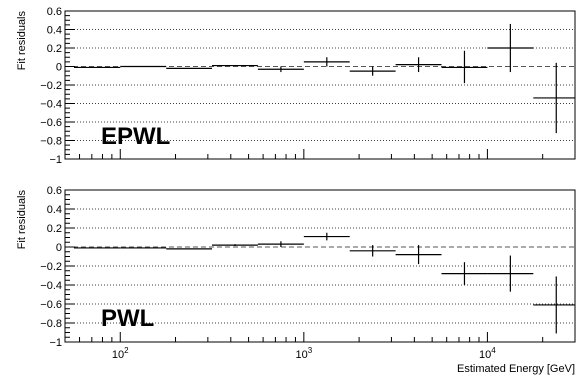 The image size is (581, 380). Describe the element at coordinates (303, 353) in the screenshot. I see `x-tick-label: 10³` at that location.